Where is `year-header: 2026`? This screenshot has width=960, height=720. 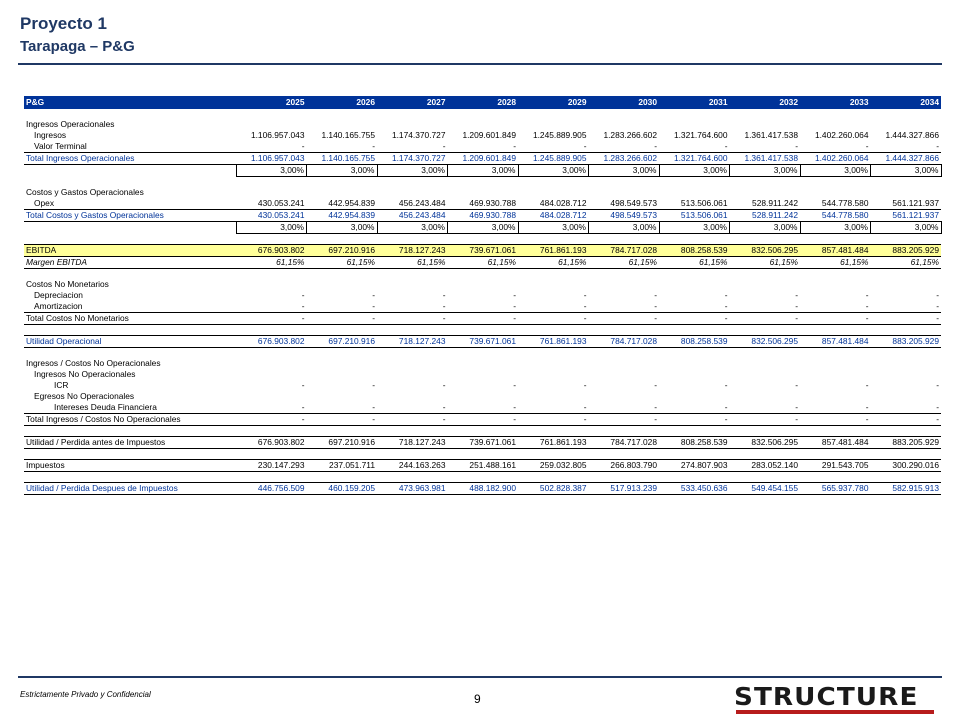
year-header: 2026 is located at coordinates (341, 102).